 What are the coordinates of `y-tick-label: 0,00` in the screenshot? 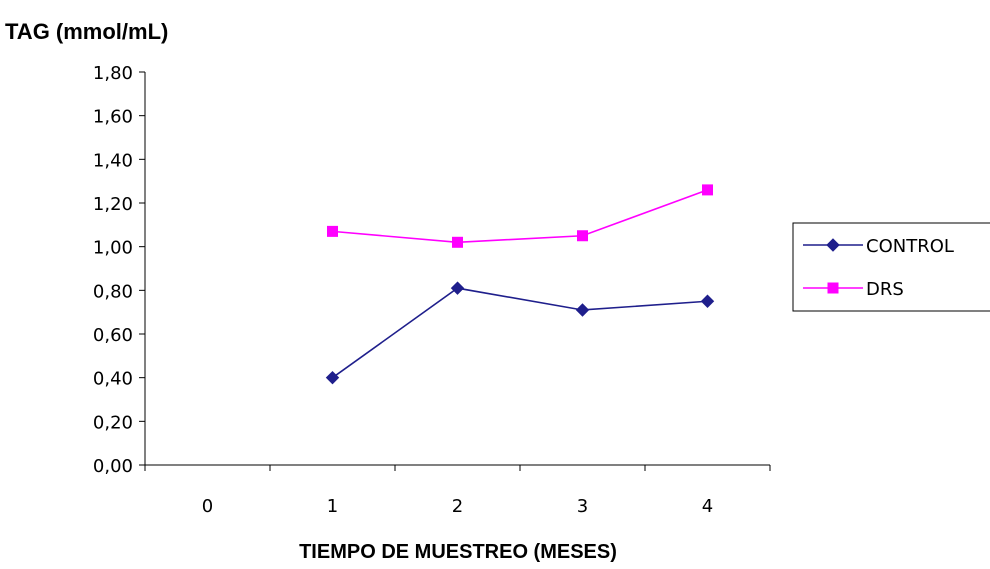 It's located at (113, 466).